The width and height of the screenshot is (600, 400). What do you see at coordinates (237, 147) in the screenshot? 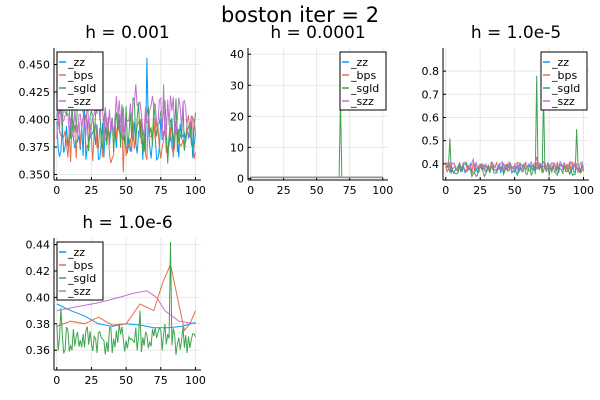
I see `y-tick-label: 10` at bounding box center [237, 147].